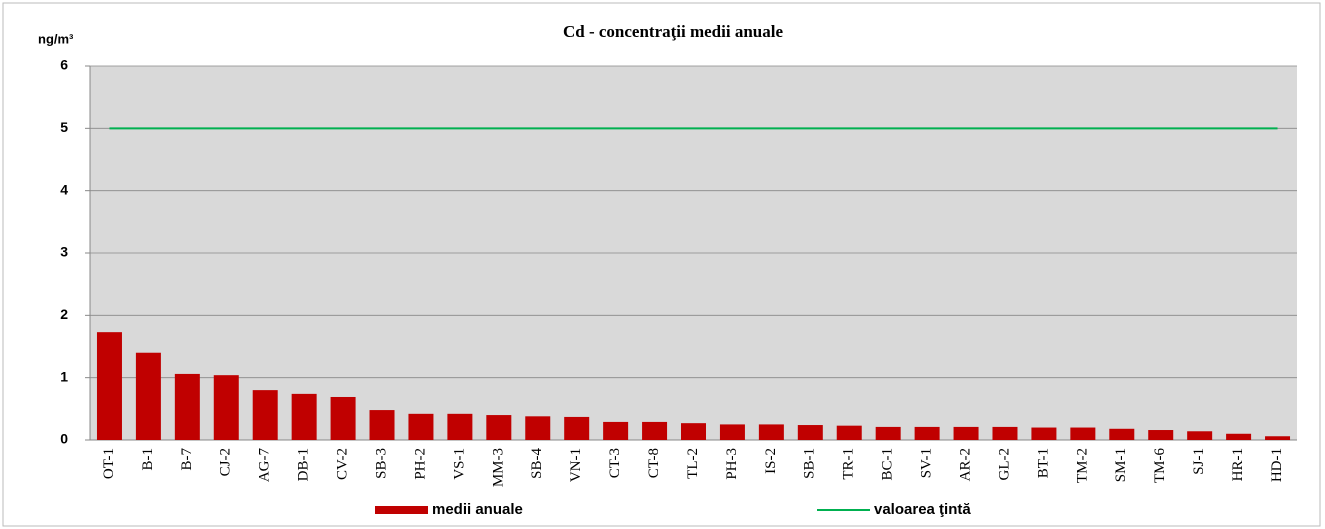 This screenshot has height=529, width=1325. I want to click on y-tick-label: 6, so click(64, 65).